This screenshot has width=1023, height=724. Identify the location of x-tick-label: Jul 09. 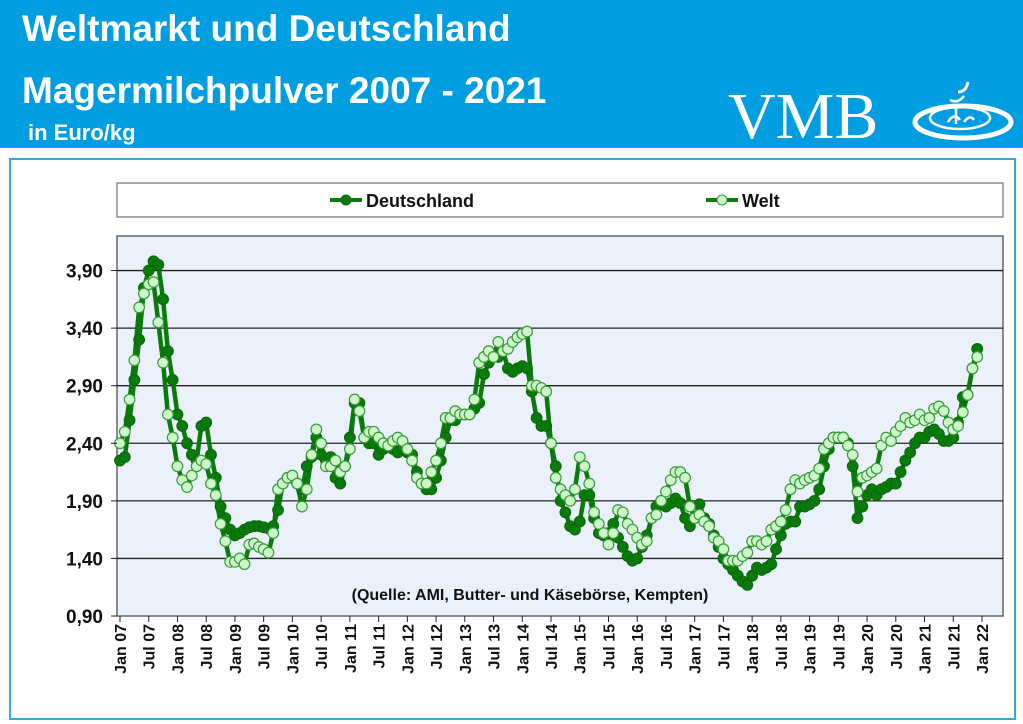
(265, 646).